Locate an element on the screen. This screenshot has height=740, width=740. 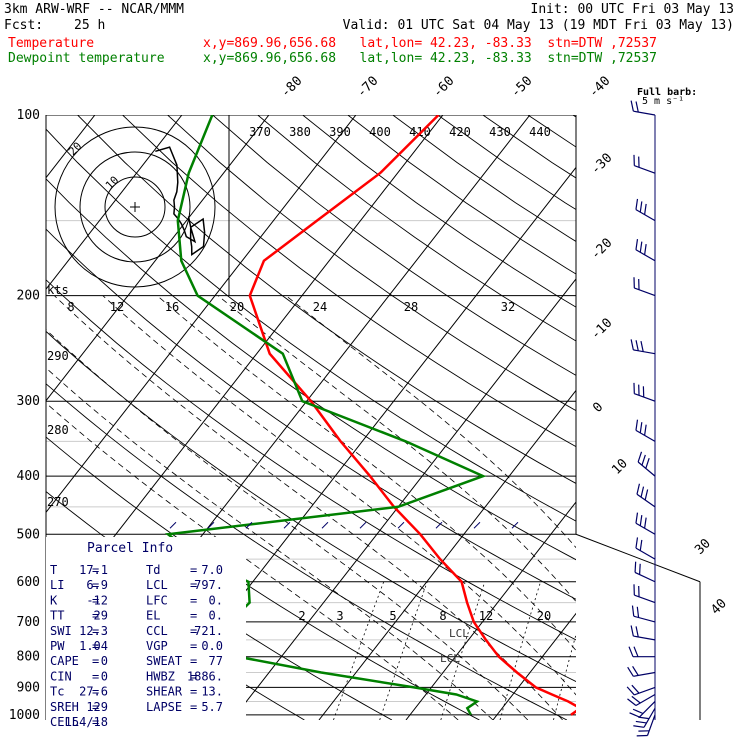
barb-key-line1: Full barb: is located at coordinates (667, 92).